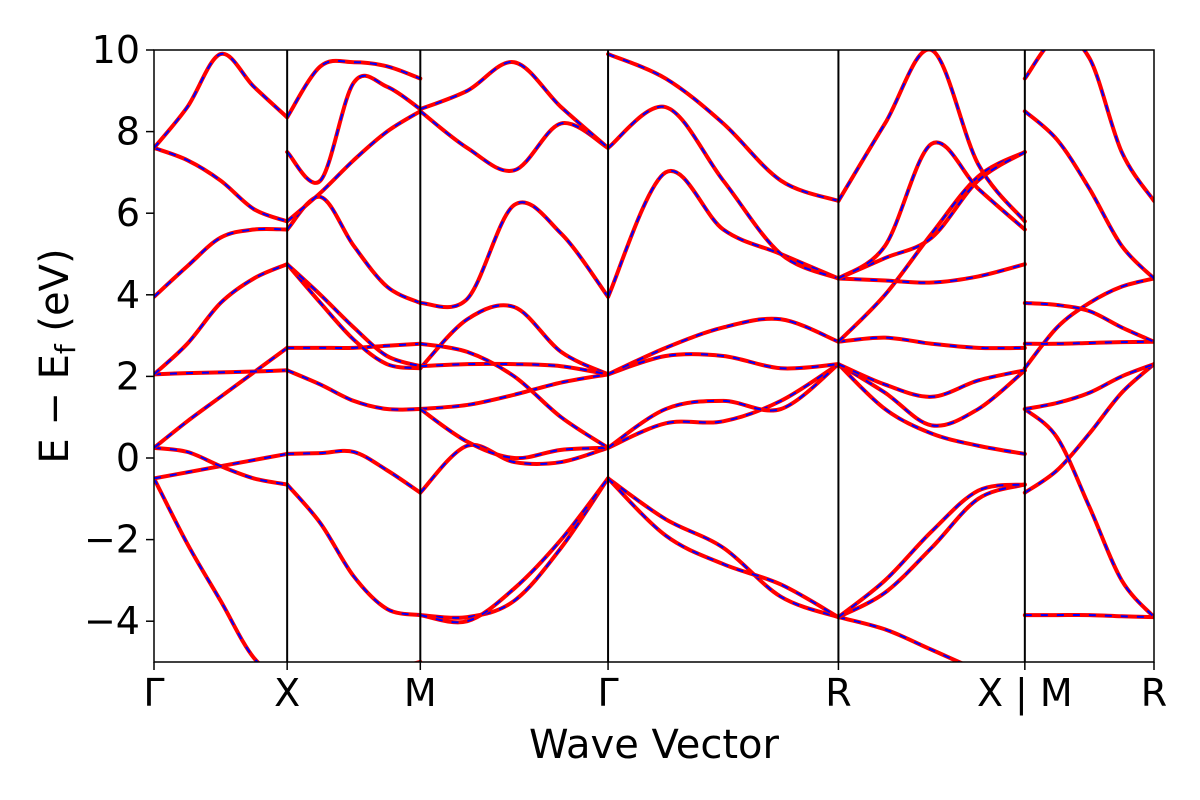 The height and width of the screenshot is (800, 1200). What do you see at coordinates (119, 335) in the screenshot?
I see `y-axis-ticks: −4 −2 0 2 4 6 8 10` at bounding box center [119, 335].